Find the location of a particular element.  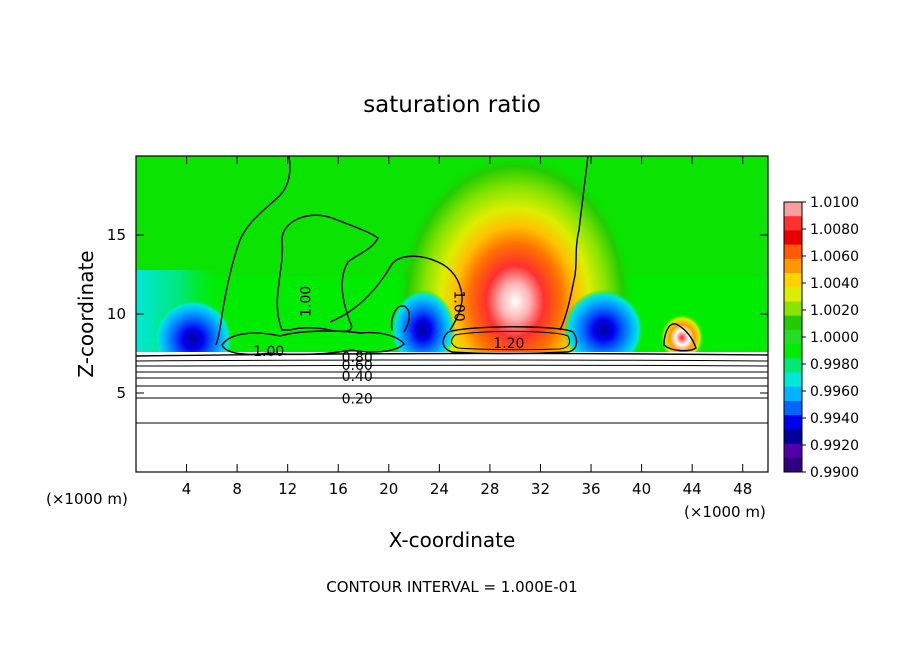

contour-line-small-loop is located at coordinates (400, 319).